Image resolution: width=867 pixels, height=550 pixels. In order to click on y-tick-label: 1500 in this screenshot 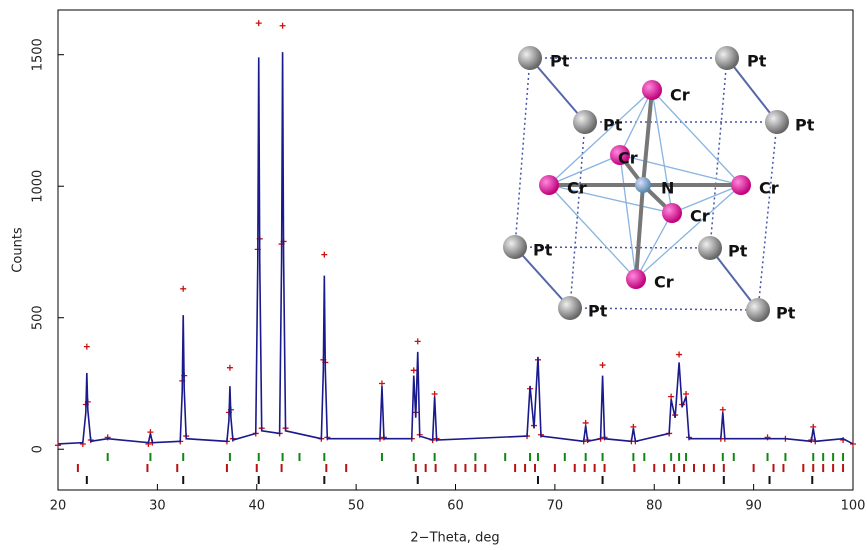, I will do `click(38, 54)`.